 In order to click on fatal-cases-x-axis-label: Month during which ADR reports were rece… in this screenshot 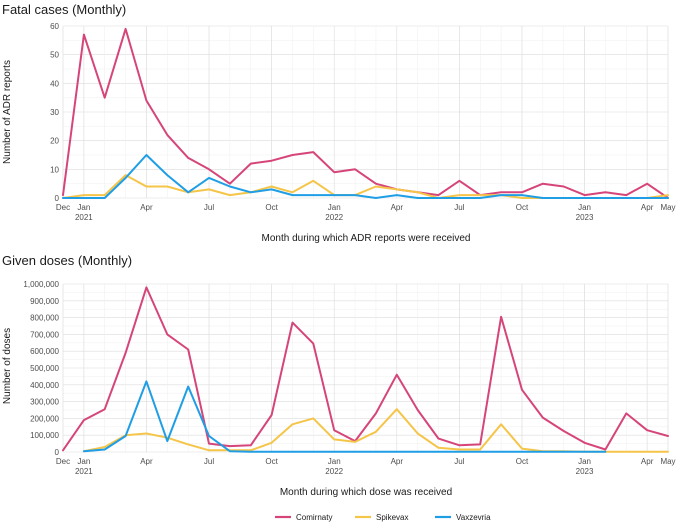, I will do `click(366, 238)`.